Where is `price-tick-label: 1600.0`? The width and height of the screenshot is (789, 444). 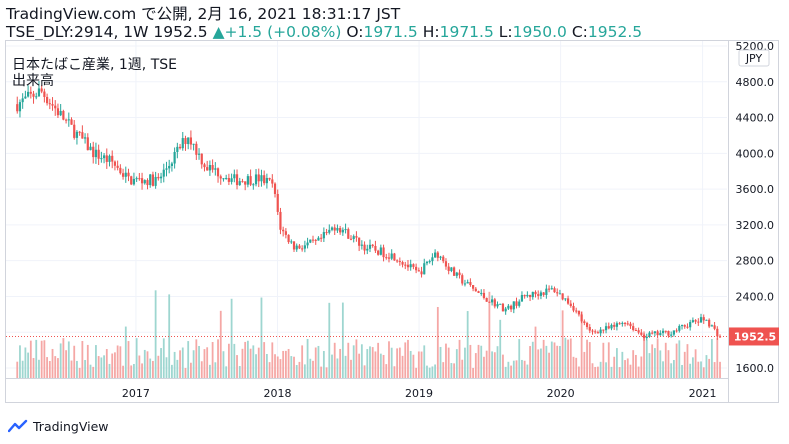 price-tick-label: 1600.0 is located at coordinates (755, 368).